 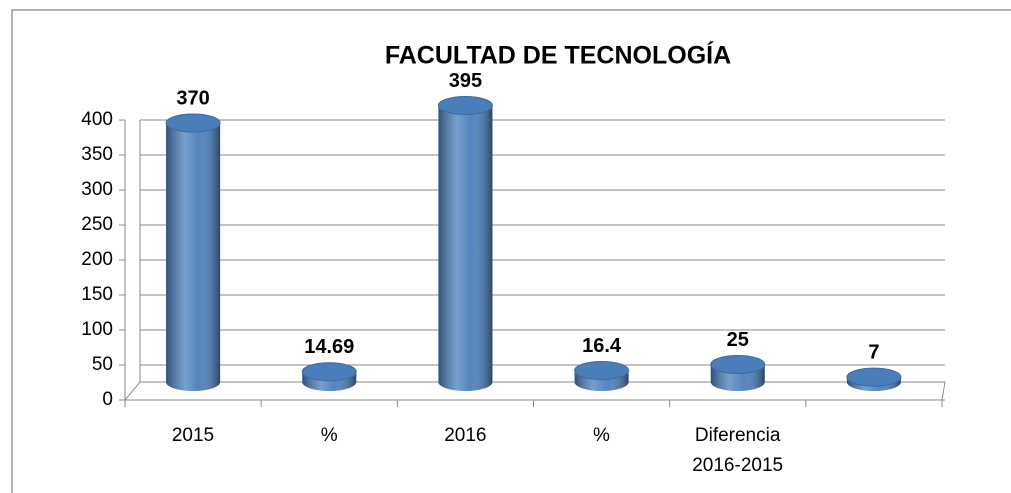 What do you see at coordinates (97, 119) in the screenshot?
I see `y-tick-label: 400` at bounding box center [97, 119].